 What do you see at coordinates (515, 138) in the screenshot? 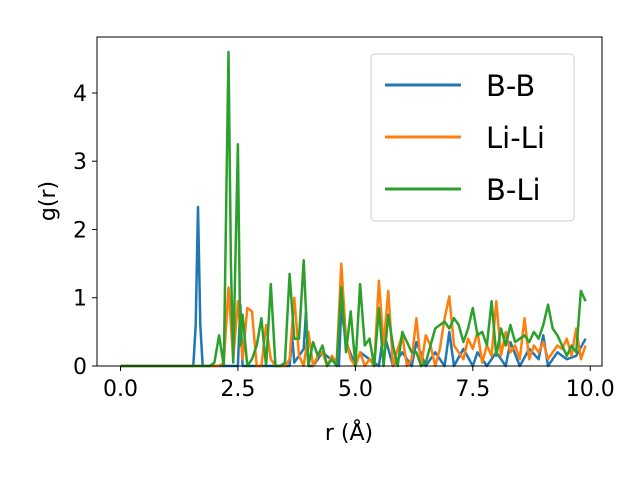
I see `legend-label-li-li: Li-Li` at bounding box center [515, 138].